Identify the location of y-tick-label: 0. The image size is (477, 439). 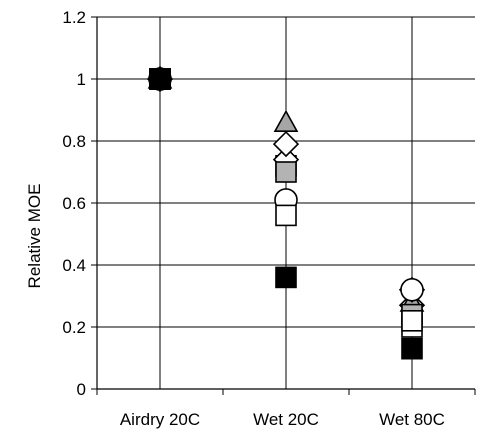
(81, 389).